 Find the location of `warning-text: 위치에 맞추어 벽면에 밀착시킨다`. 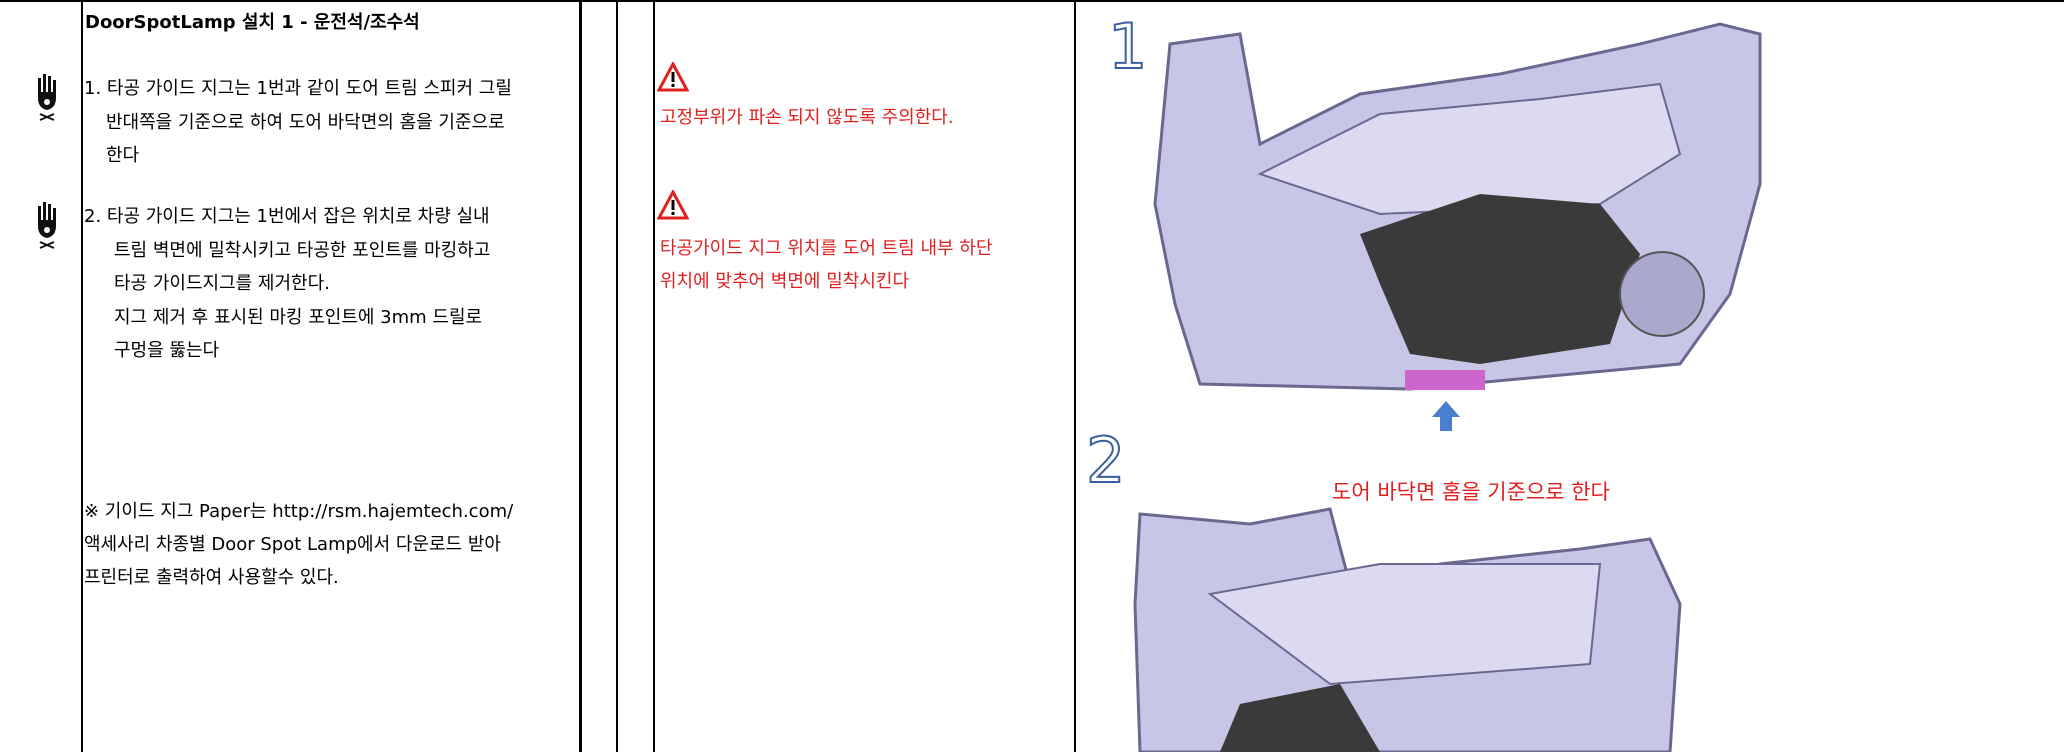

warning-text: 위치에 맞추어 벽면에 밀착시킨다 is located at coordinates (785, 281).